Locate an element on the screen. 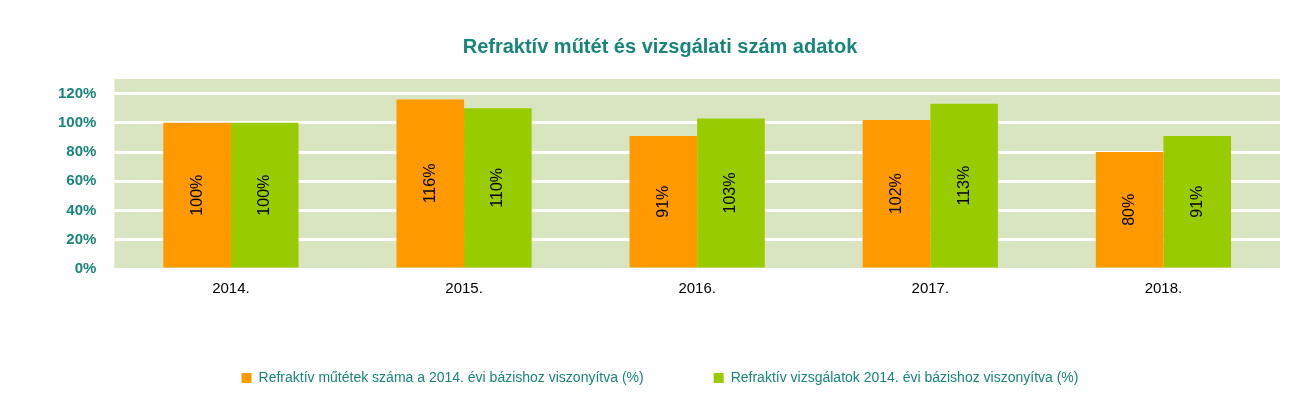 The image size is (1295, 417). x-tick-label: 2017. is located at coordinates (930, 288).